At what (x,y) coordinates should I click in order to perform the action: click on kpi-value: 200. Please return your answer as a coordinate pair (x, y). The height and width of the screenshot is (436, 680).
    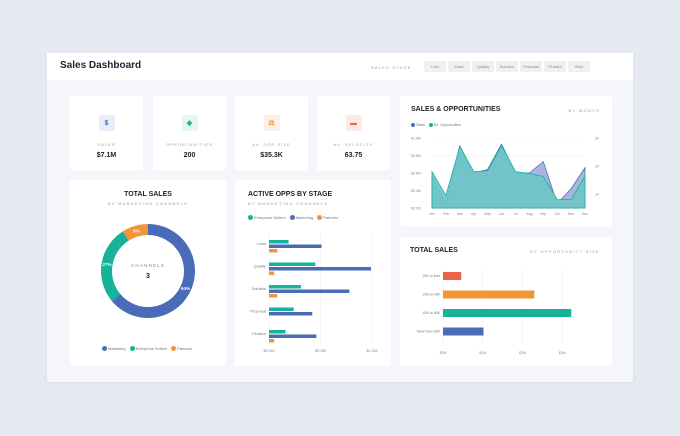
    Looking at the image, I should click on (189, 155).